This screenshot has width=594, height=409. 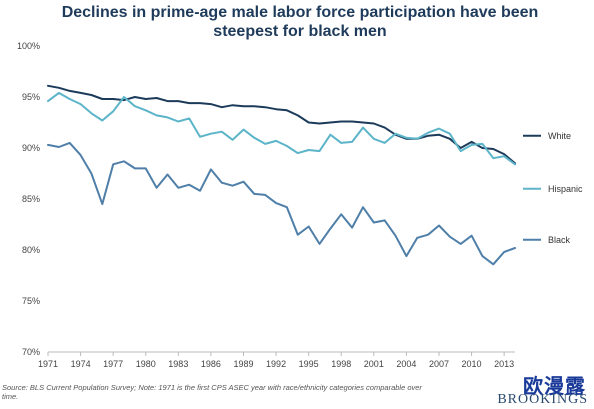 I want to click on x-tick-label: 2010, so click(x=472, y=364).